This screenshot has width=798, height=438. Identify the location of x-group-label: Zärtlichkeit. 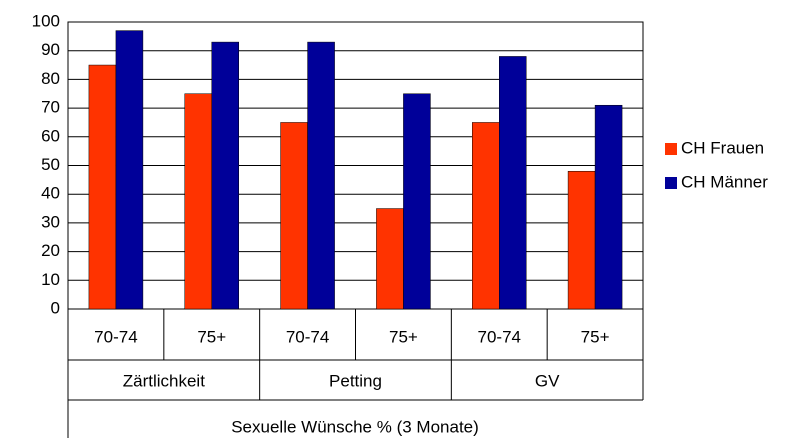
(164, 380).